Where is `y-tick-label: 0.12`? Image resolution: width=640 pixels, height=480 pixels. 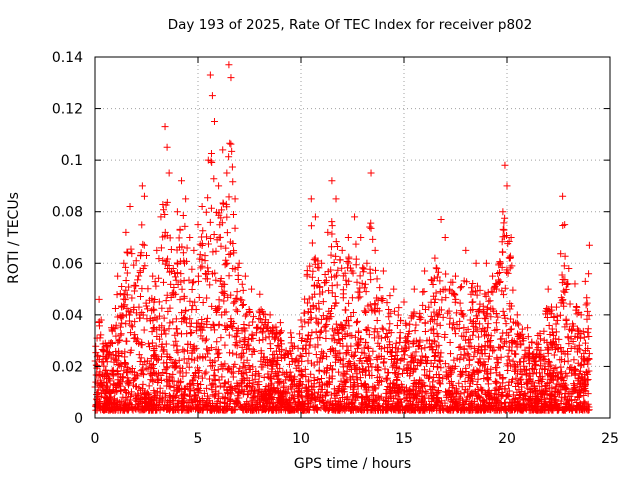 y-tick-label: 0.12 is located at coordinates (67, 110).